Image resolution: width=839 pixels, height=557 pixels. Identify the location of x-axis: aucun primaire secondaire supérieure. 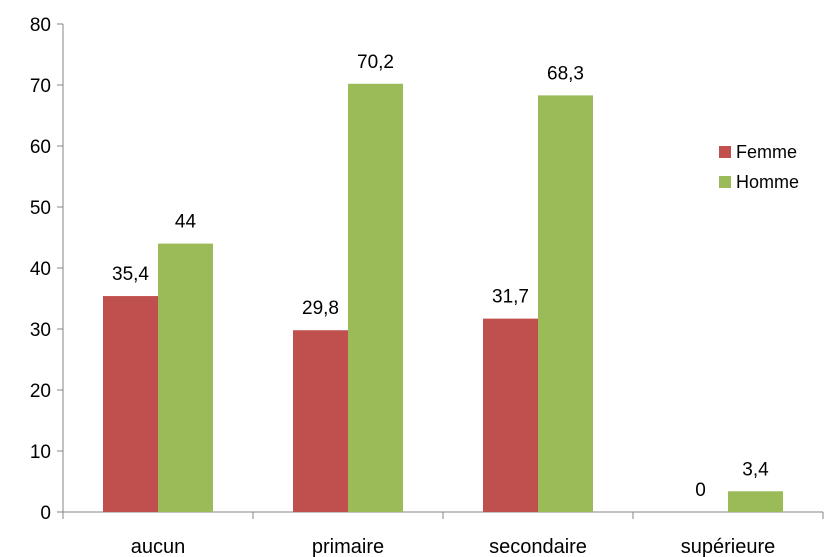
(443, 534).